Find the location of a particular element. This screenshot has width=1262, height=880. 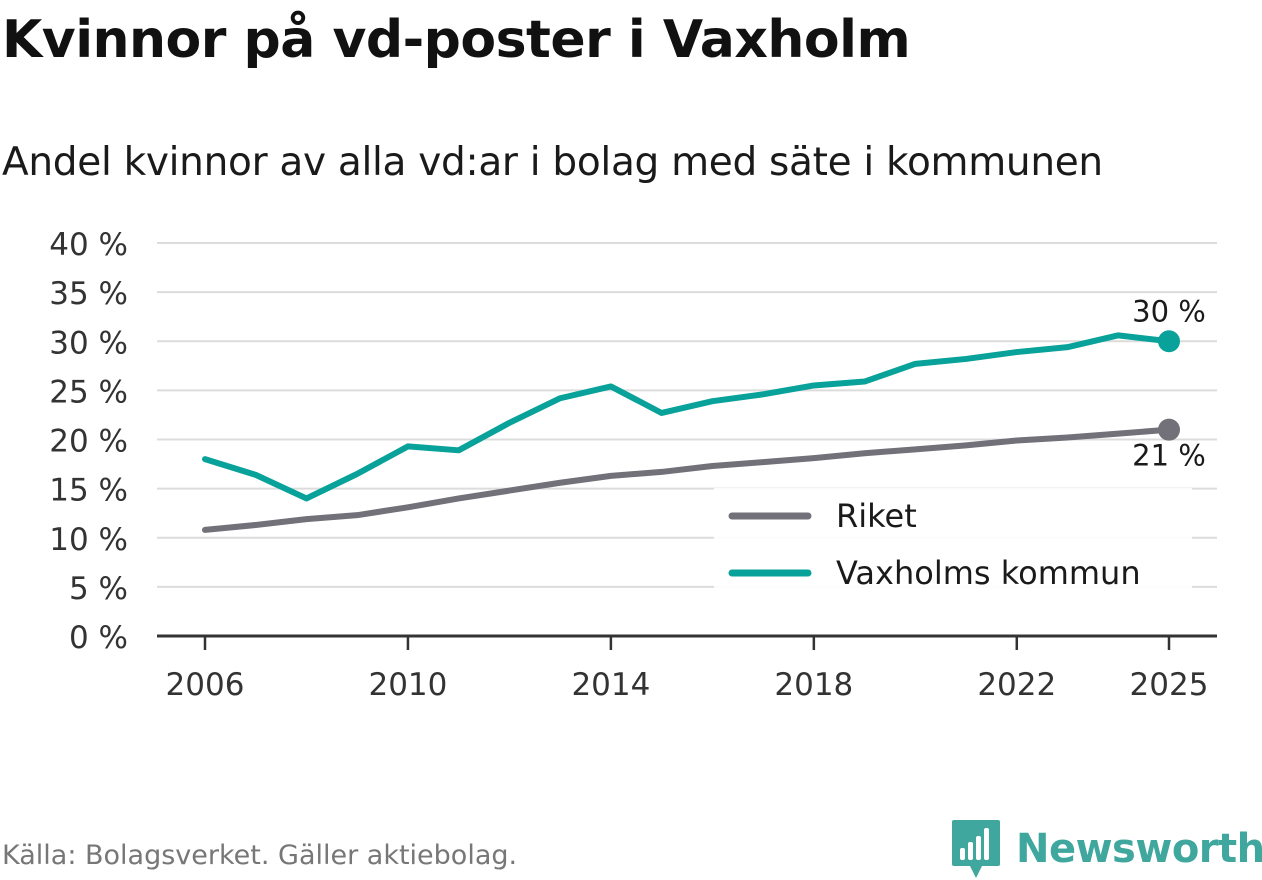

y-tick-label: 10 % is located at coordinates (88, 540).